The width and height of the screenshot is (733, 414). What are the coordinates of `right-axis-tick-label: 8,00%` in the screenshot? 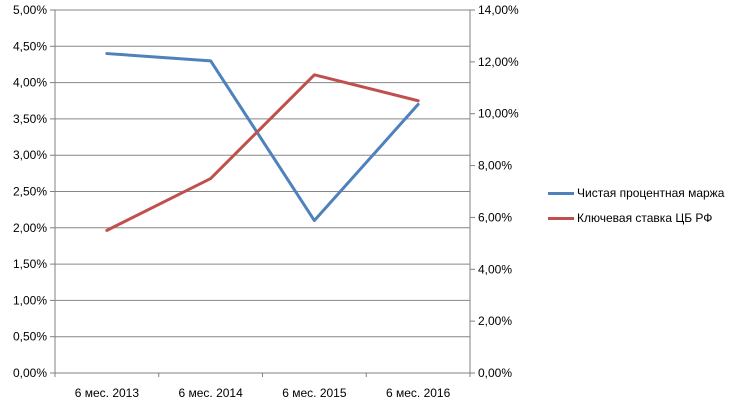 It's located at (495, 166).